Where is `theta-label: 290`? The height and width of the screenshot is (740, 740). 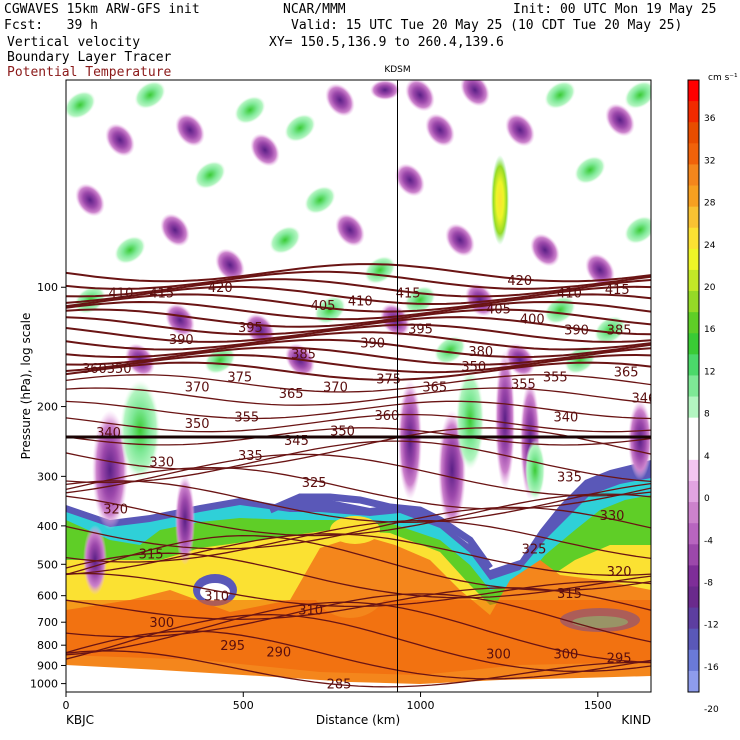 theta-label: 290 is located at coordinates (278, 653).